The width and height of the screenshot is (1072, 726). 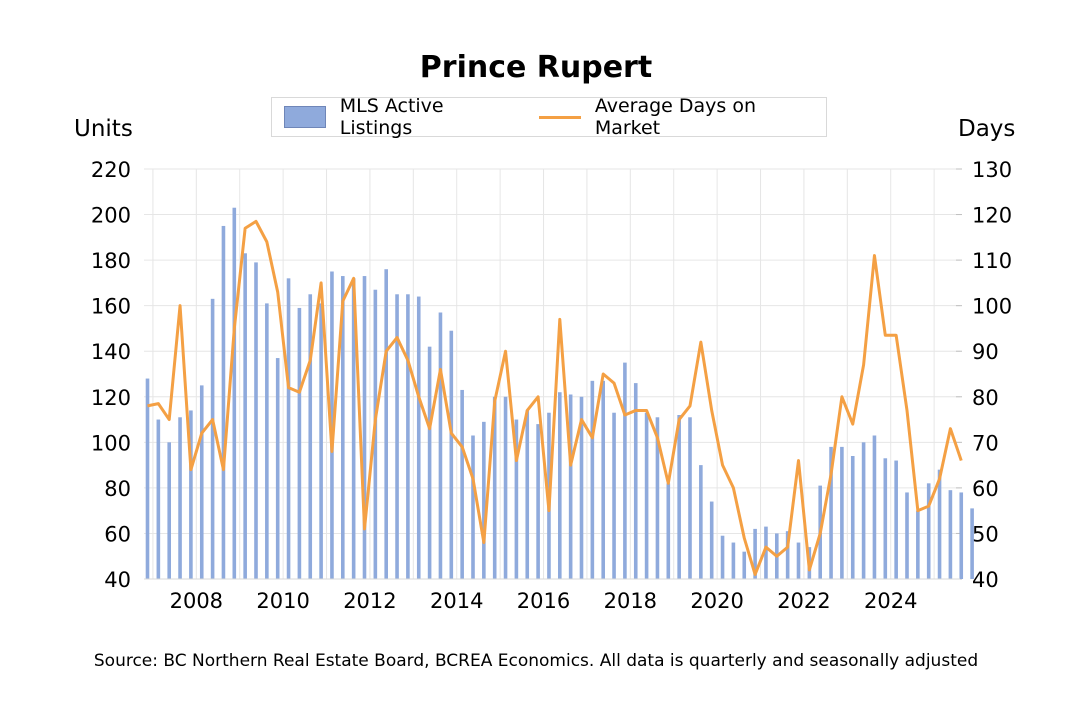 What do you see at coordinates (803, 601) in the screenshot?
I see `x-tick-label: 2022` at bounding box center [803, 601].